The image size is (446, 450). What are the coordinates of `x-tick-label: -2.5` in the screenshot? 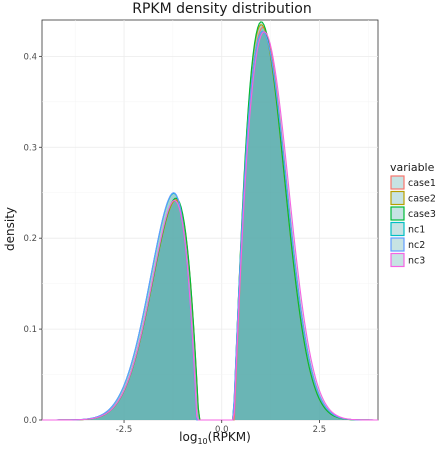 It's located at (124, 430).